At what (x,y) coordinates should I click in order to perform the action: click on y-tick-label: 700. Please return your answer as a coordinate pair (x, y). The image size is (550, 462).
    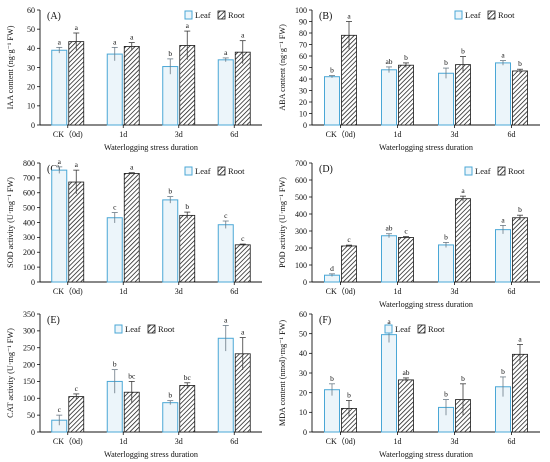
    Looking at the image, I should click on (301, 163).